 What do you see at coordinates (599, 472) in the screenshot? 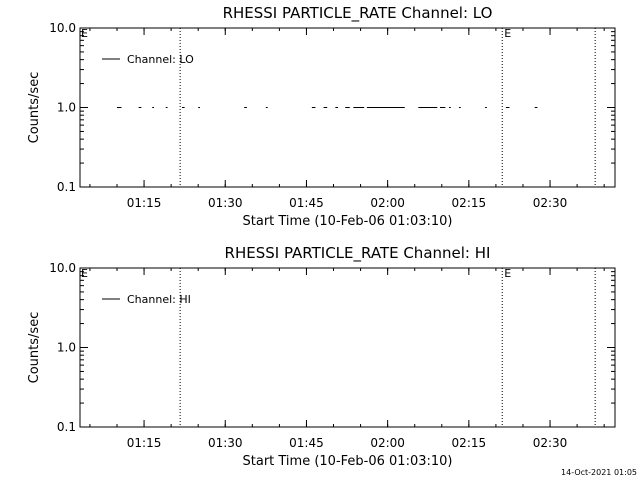
I see `generation-timestamp: 14-Oct-2021 01:05` at bounding box center [599, 472].